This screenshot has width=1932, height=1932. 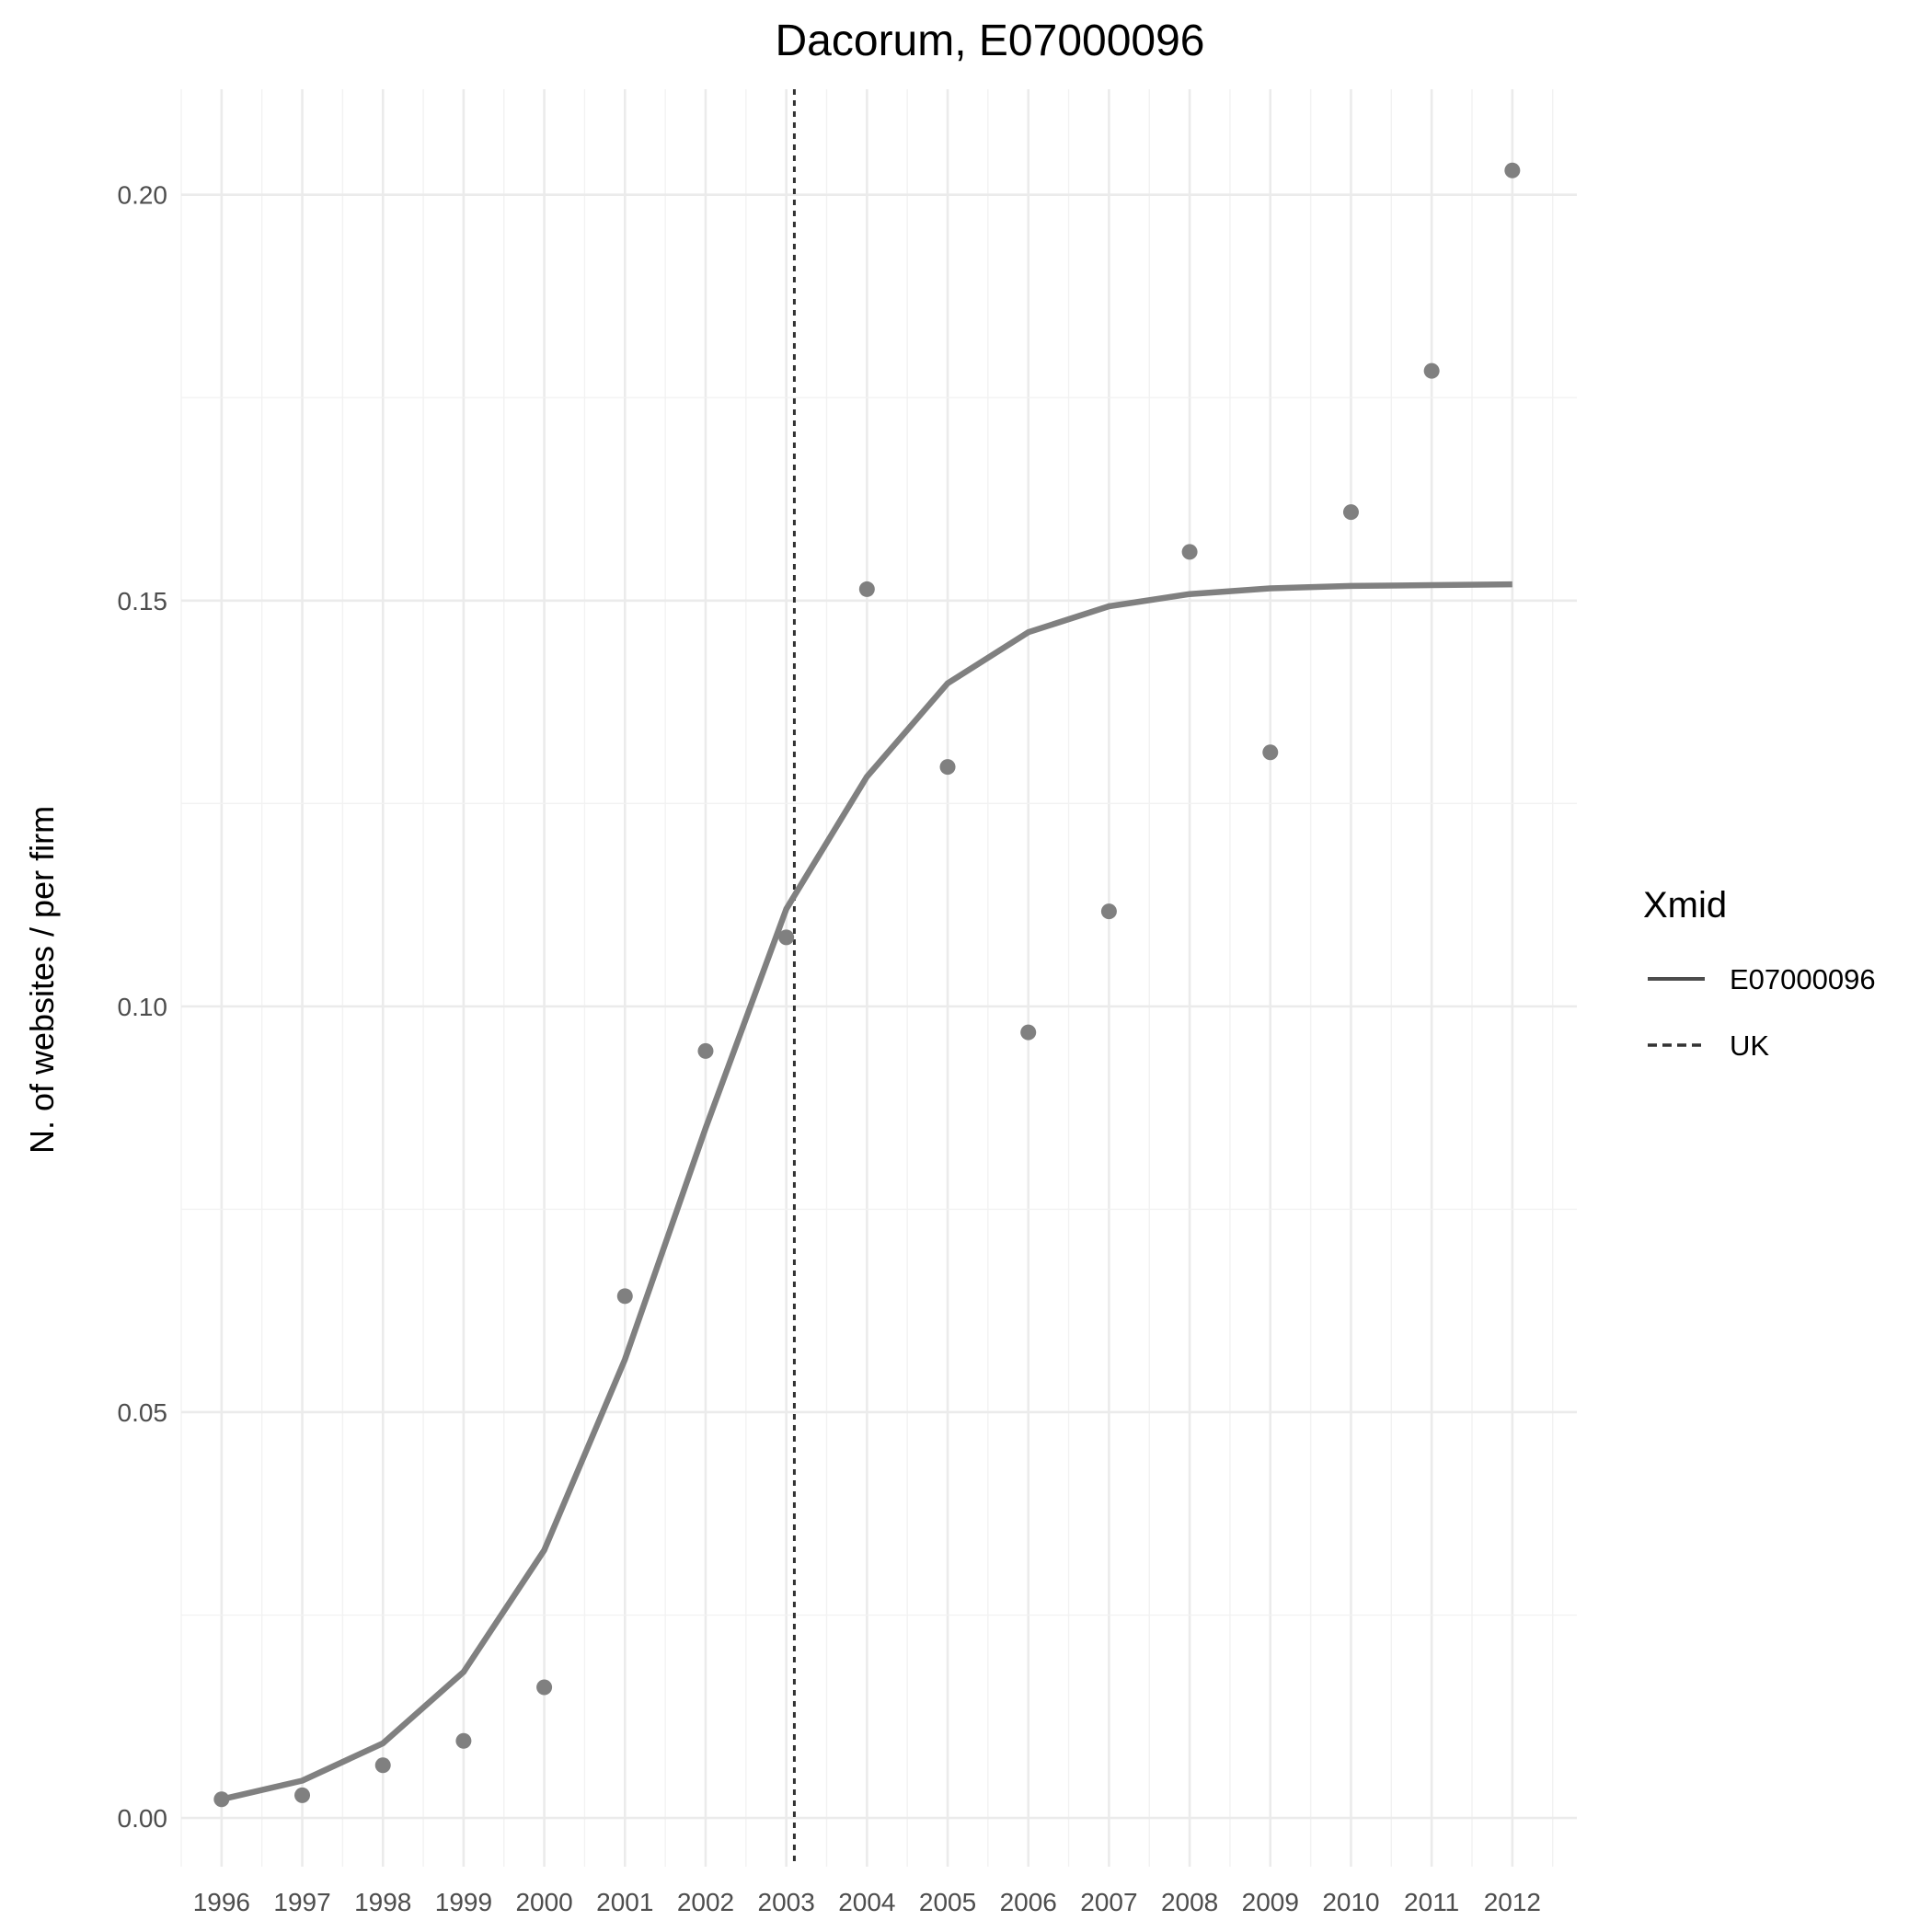 I want to click on x-tick-label: 2003, so click(x=786, y=1902).